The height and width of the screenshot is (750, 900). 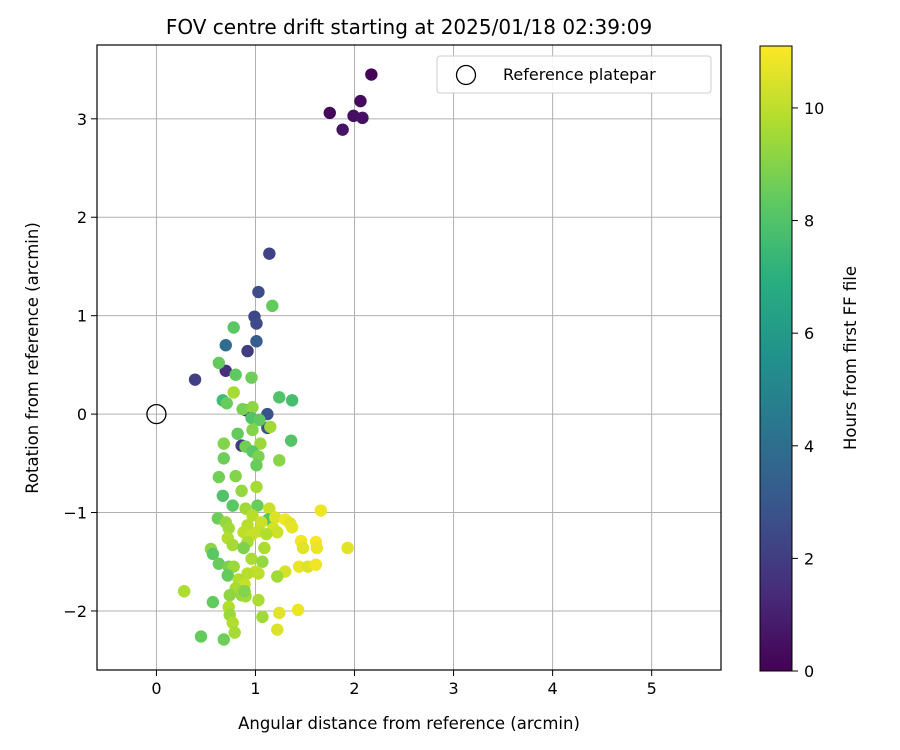 I want to click on y-tick-label: −2, so click(x=75, y=611).